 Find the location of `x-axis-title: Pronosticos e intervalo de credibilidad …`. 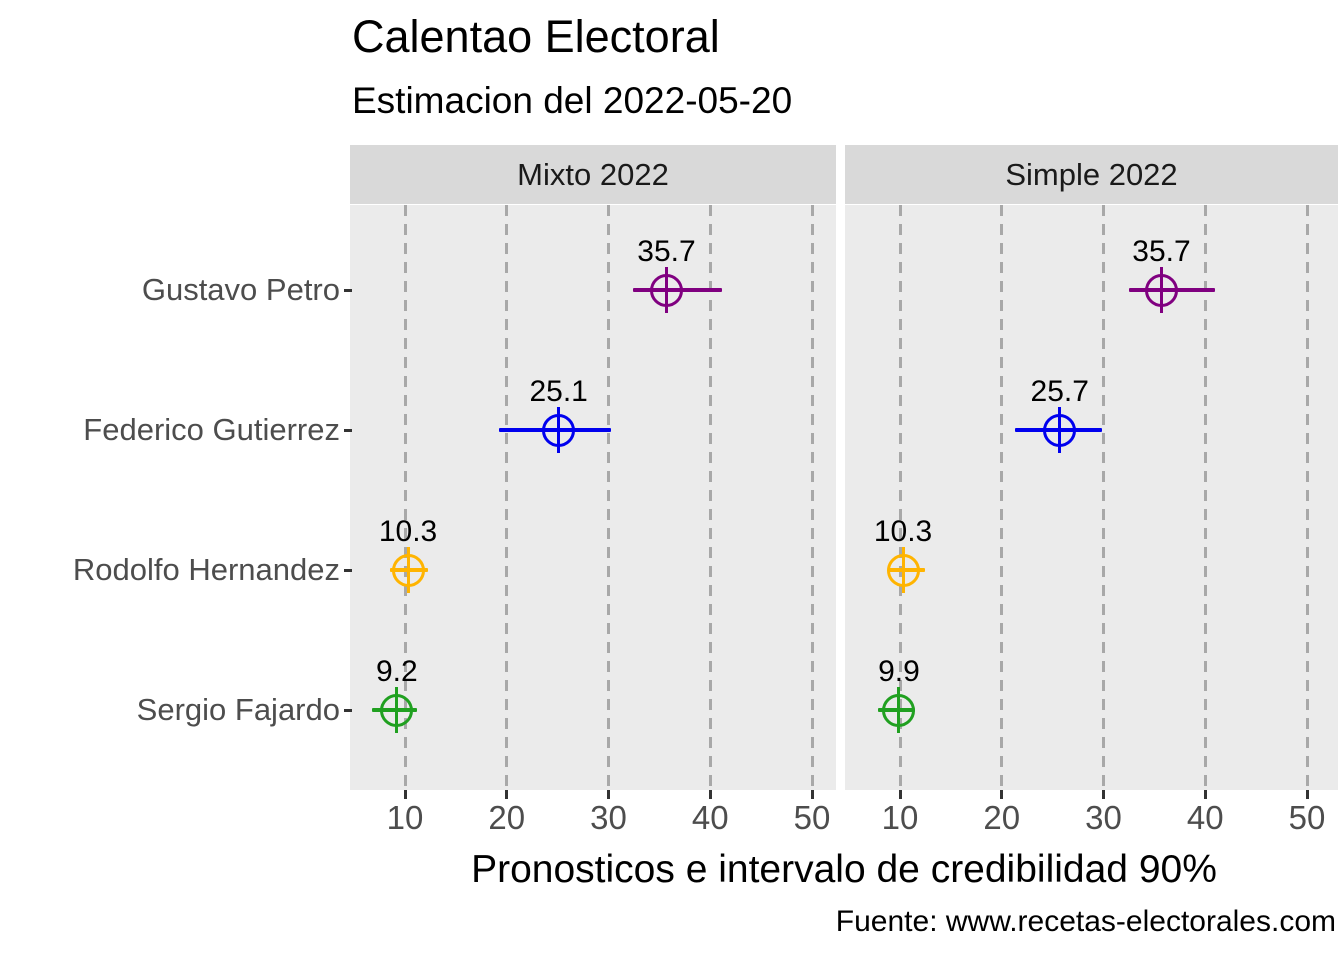

x-axis-title: Pronosticos e intervalo de credibilidad … is located at coordinates (844, 869).